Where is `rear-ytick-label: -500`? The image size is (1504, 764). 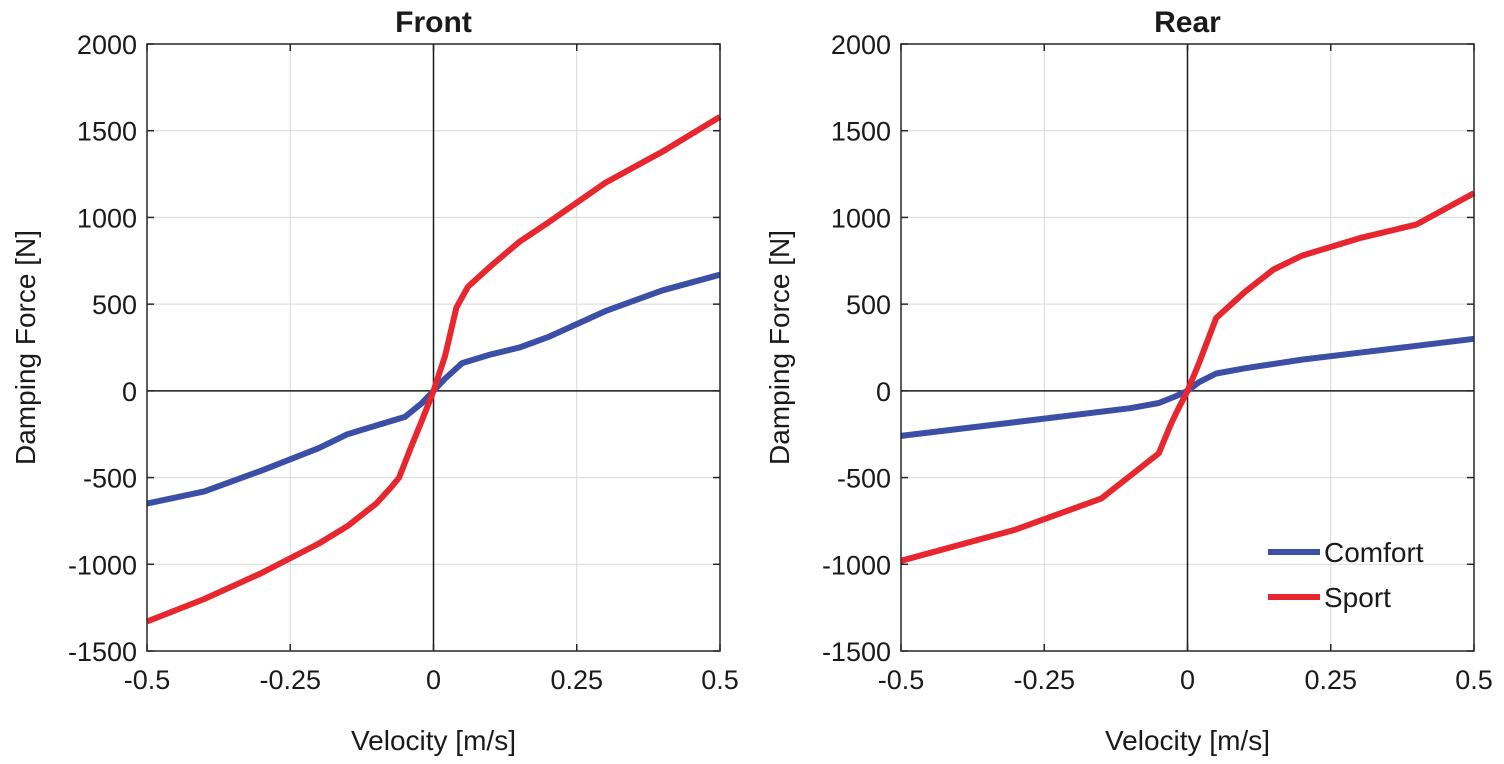 rear-ytick-label: -500 is located at coordinates (864, 479).